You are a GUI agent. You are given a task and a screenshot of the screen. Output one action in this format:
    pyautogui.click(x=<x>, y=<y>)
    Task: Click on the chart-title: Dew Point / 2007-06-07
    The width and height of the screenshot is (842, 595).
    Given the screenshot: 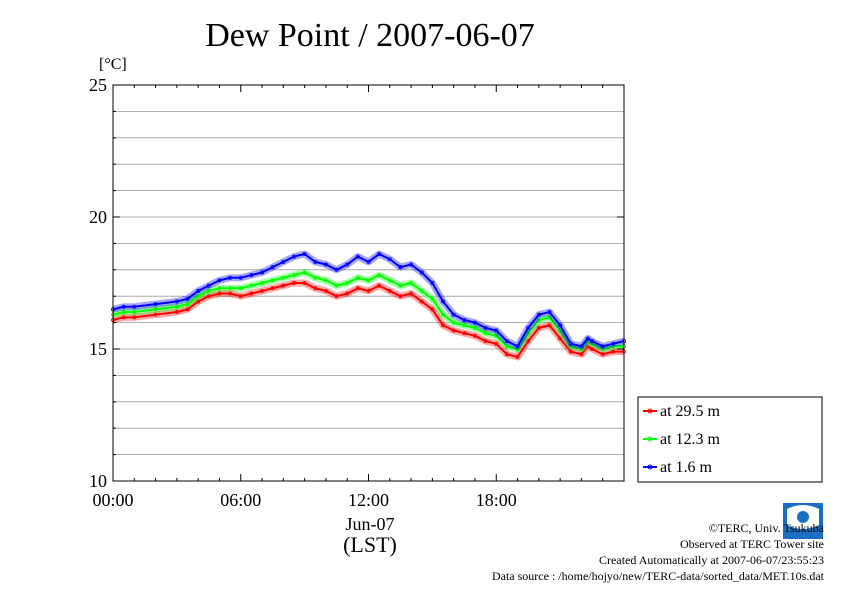 What is the action you would take?
    pyautogui.click(x=370, y=35)
    